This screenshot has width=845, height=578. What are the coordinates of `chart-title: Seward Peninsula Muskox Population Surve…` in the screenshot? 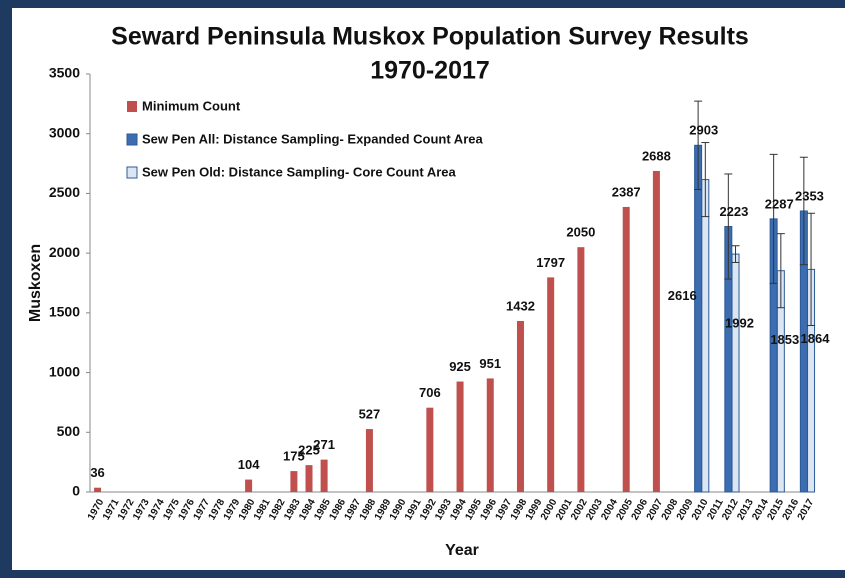 It's located at (430, 37).